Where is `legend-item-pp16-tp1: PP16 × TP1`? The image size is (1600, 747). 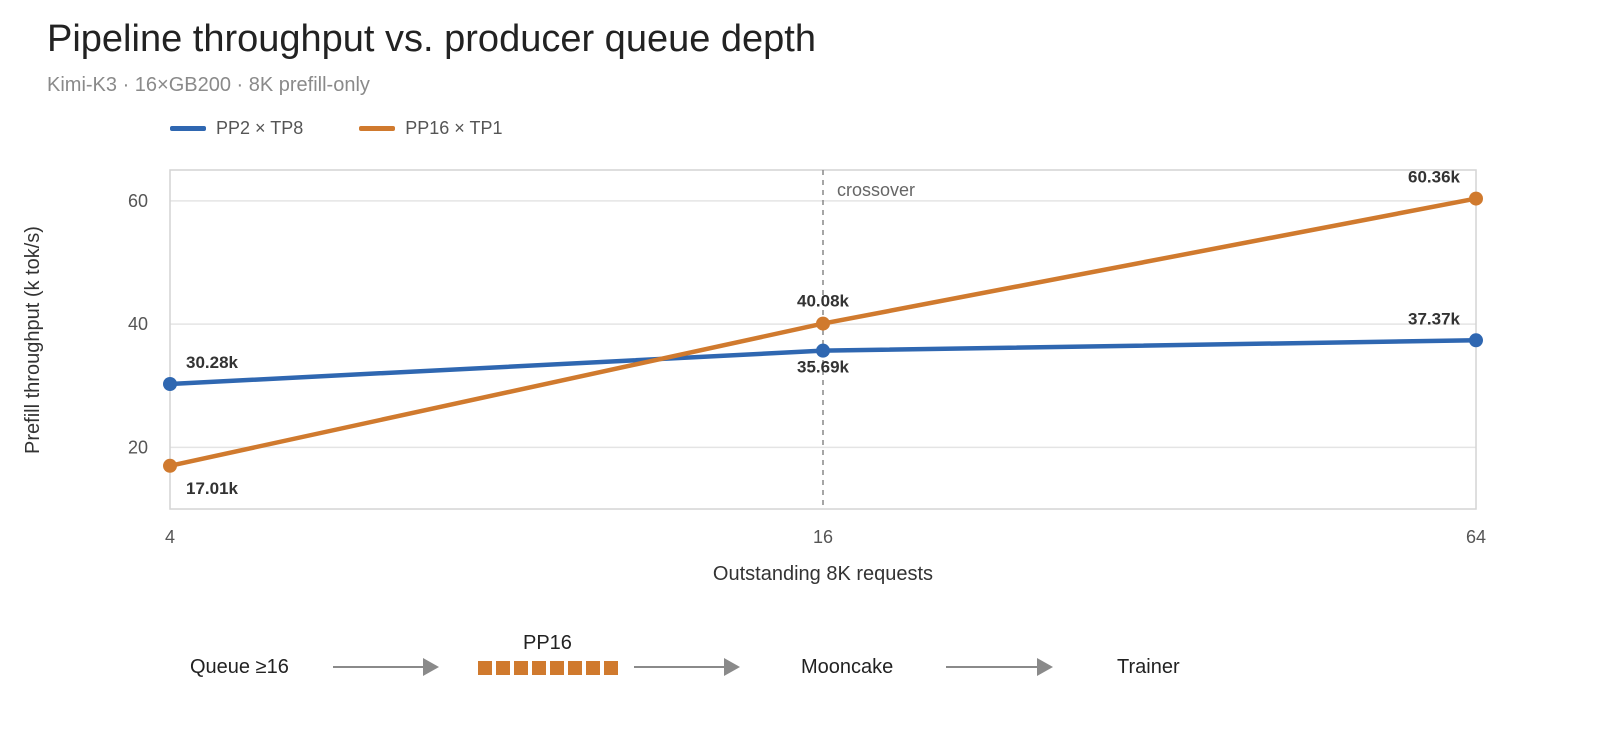
legend-item-pp16-tp1: PP16 × TP1 is located at coordinates (430, 128).